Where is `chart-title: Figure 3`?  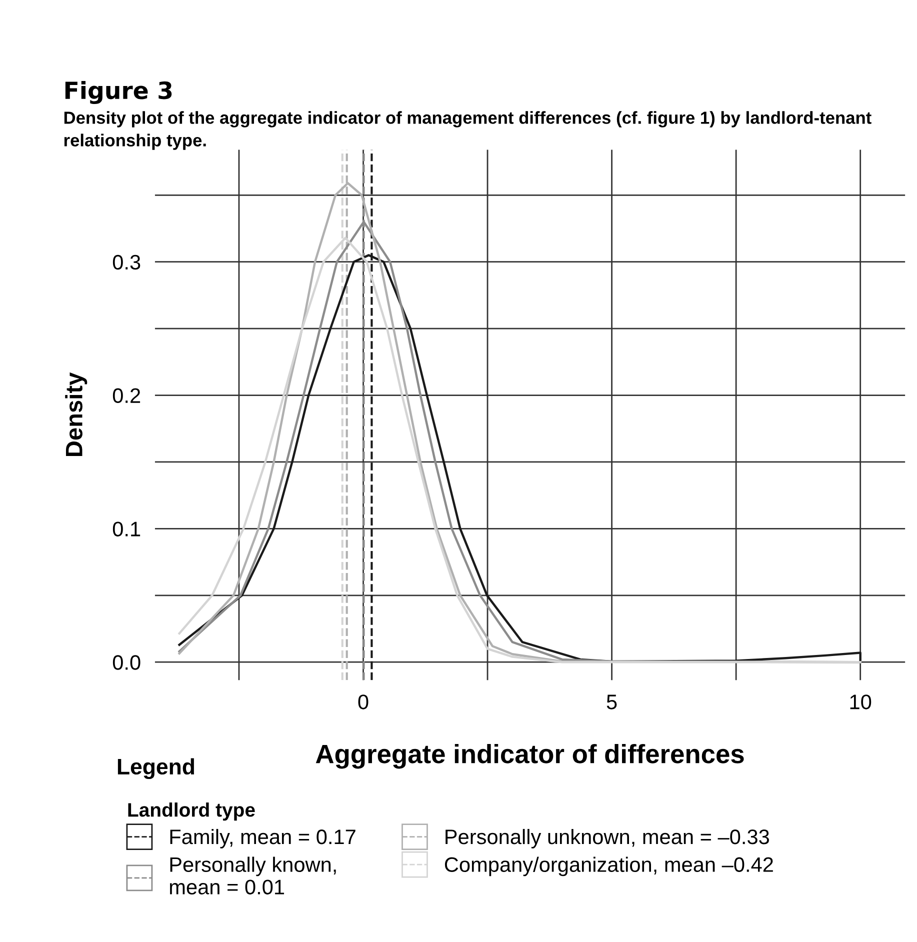
chart-title: Figure 3 is located at coordinates (118, 92).